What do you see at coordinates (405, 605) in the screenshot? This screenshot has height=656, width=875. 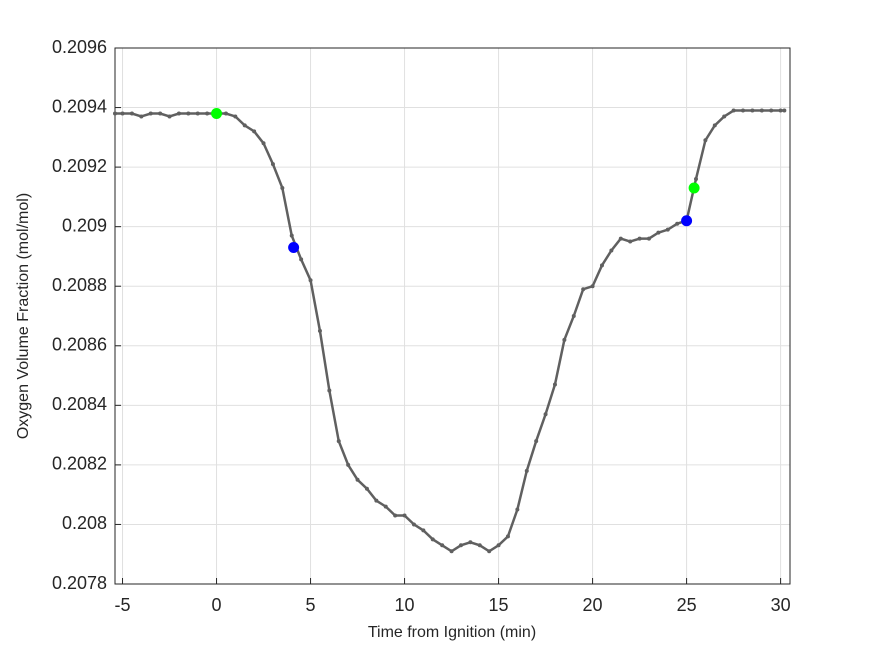 I see `x-tick-label: 10` at bounding box center [405, 605].